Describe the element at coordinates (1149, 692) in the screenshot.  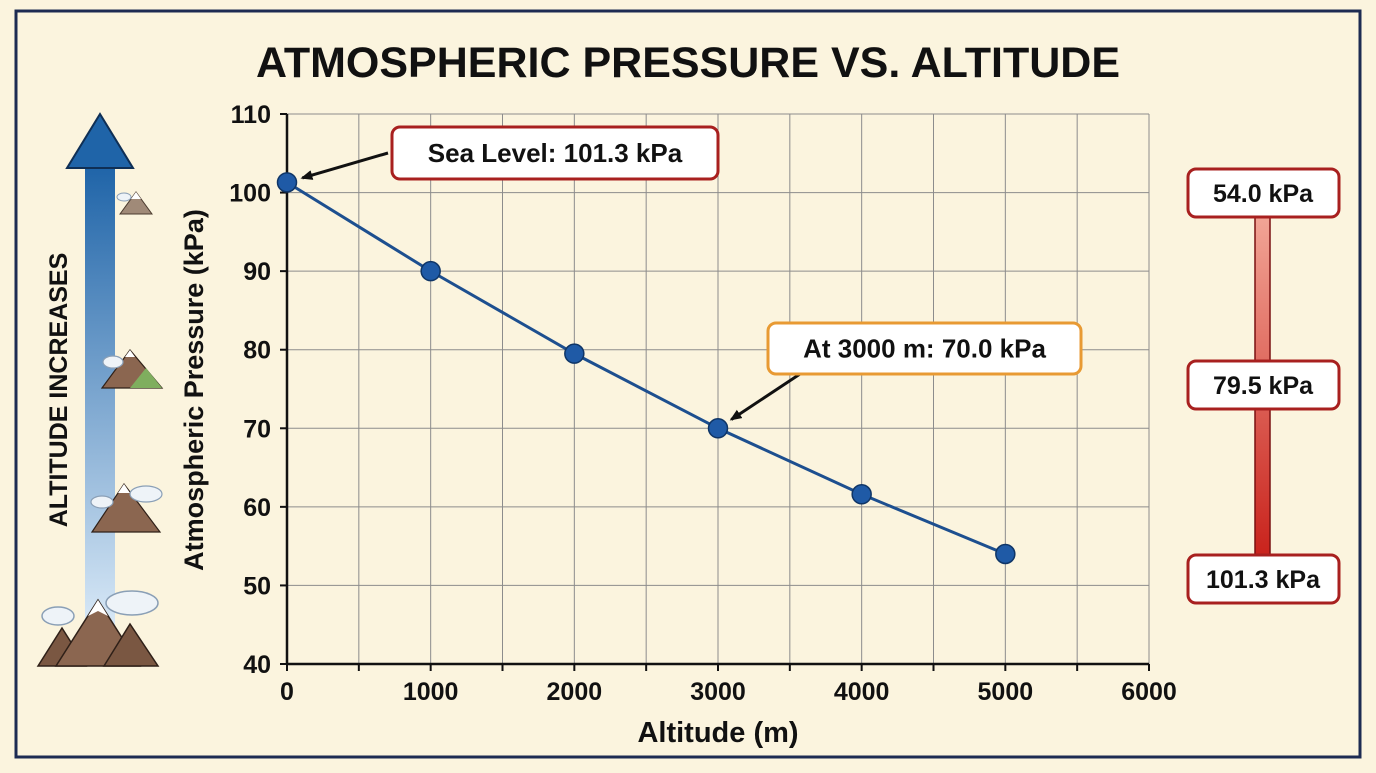
I see `x-tick-label: 6000` at that location.